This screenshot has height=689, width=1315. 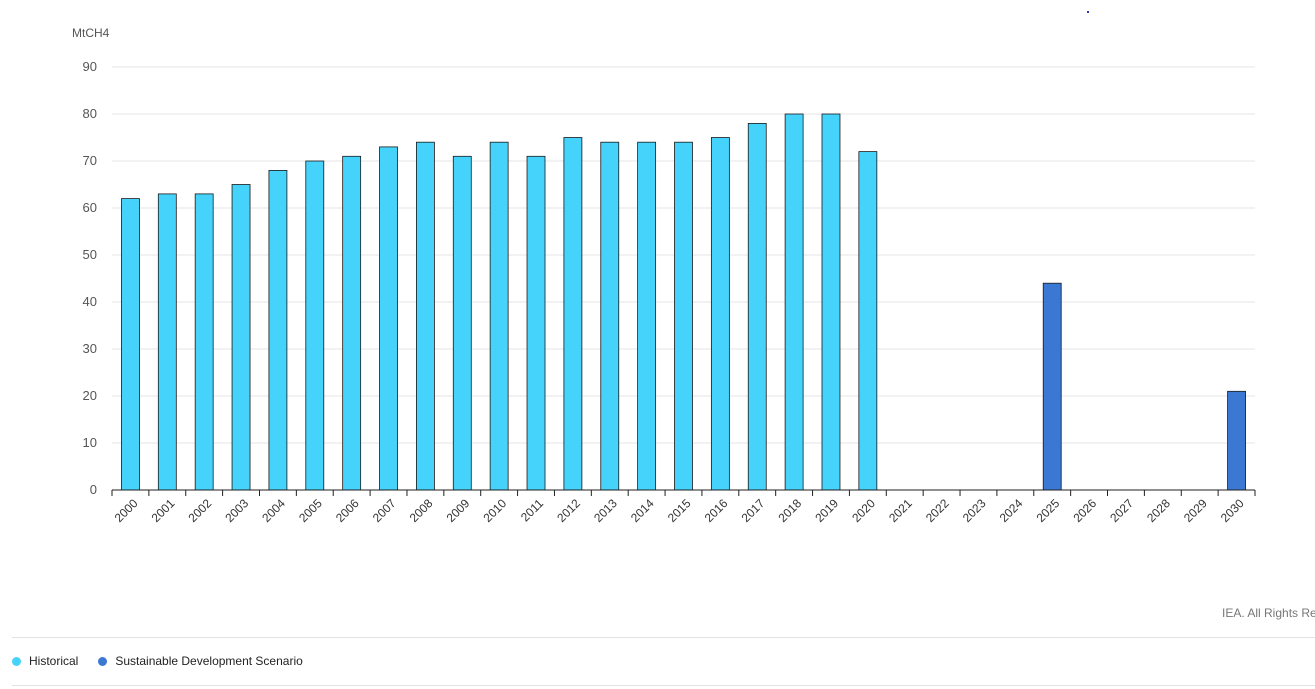 What do you see at coordinates (388, 318) in the screenshot?
I see `bar-historical-2007` at bounding box center [388, 318].